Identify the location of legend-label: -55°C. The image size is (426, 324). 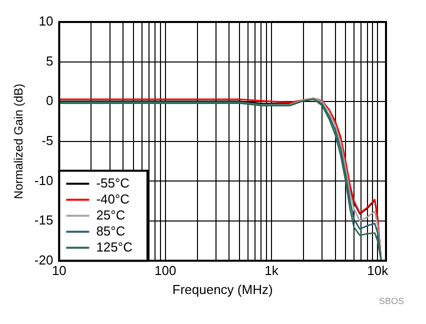
(113, 182).